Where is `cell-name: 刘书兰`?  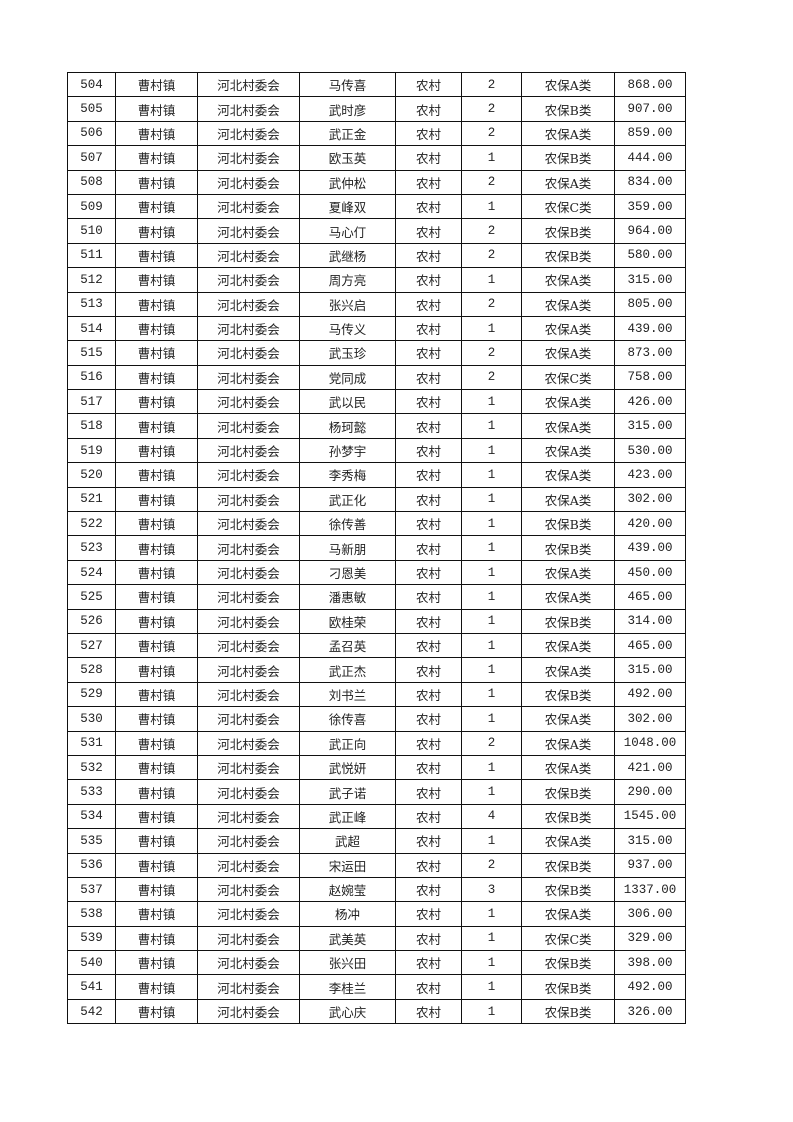
cell-name: 刘书兰 is located at coordinates (347, 694).